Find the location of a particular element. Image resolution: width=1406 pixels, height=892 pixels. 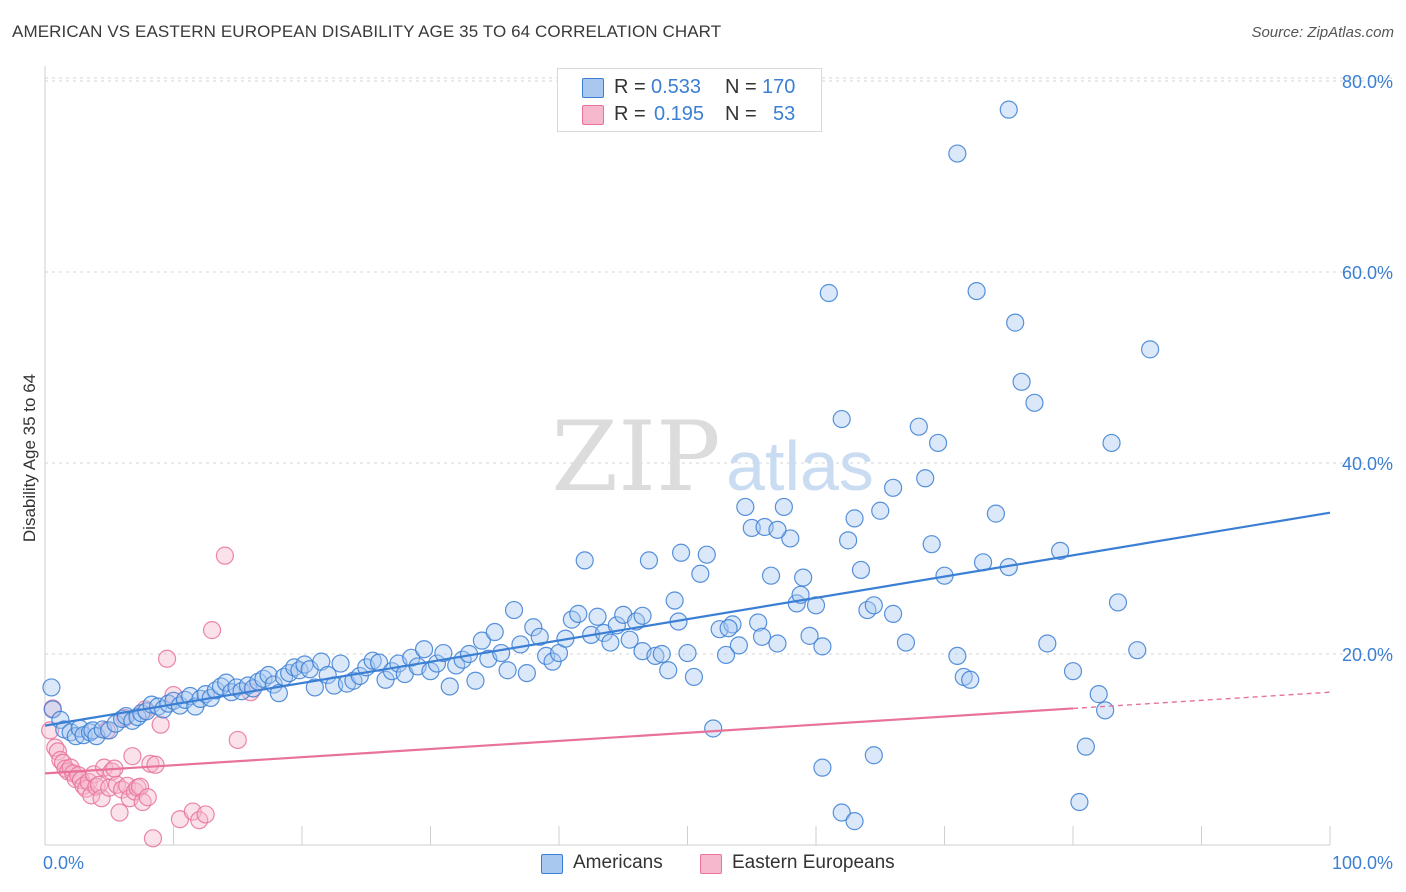

x-tick-label: 100.0% is located at coordinates (1362, 863).